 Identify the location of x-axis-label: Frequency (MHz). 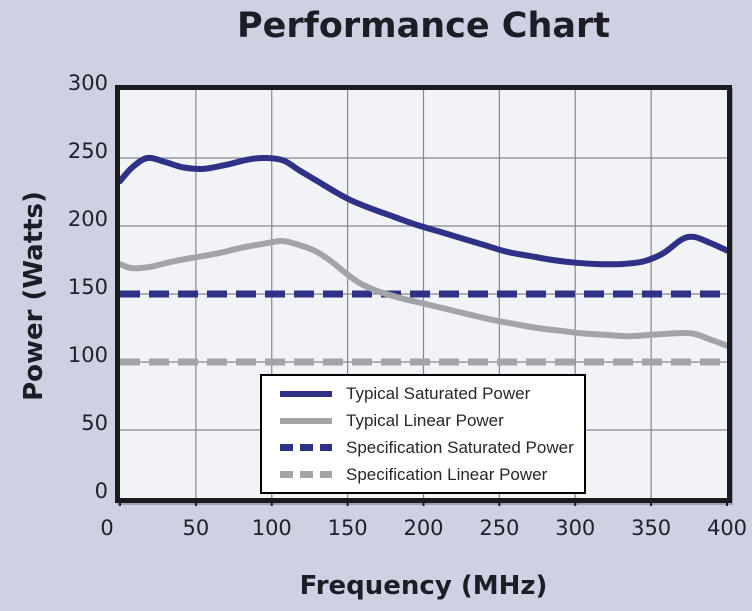
(423, 586).